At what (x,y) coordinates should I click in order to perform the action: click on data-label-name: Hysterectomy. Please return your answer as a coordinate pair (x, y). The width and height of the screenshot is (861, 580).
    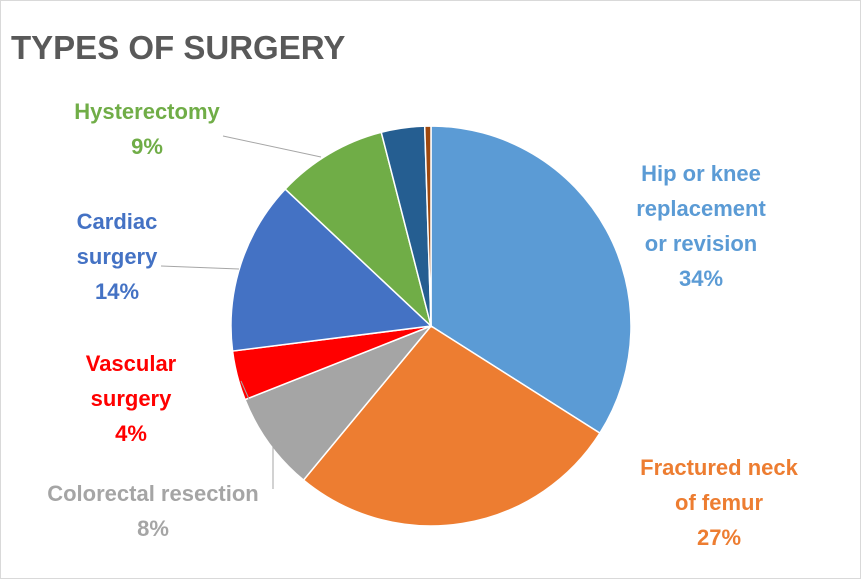
    Looking at the image, I should click on (147, 111).